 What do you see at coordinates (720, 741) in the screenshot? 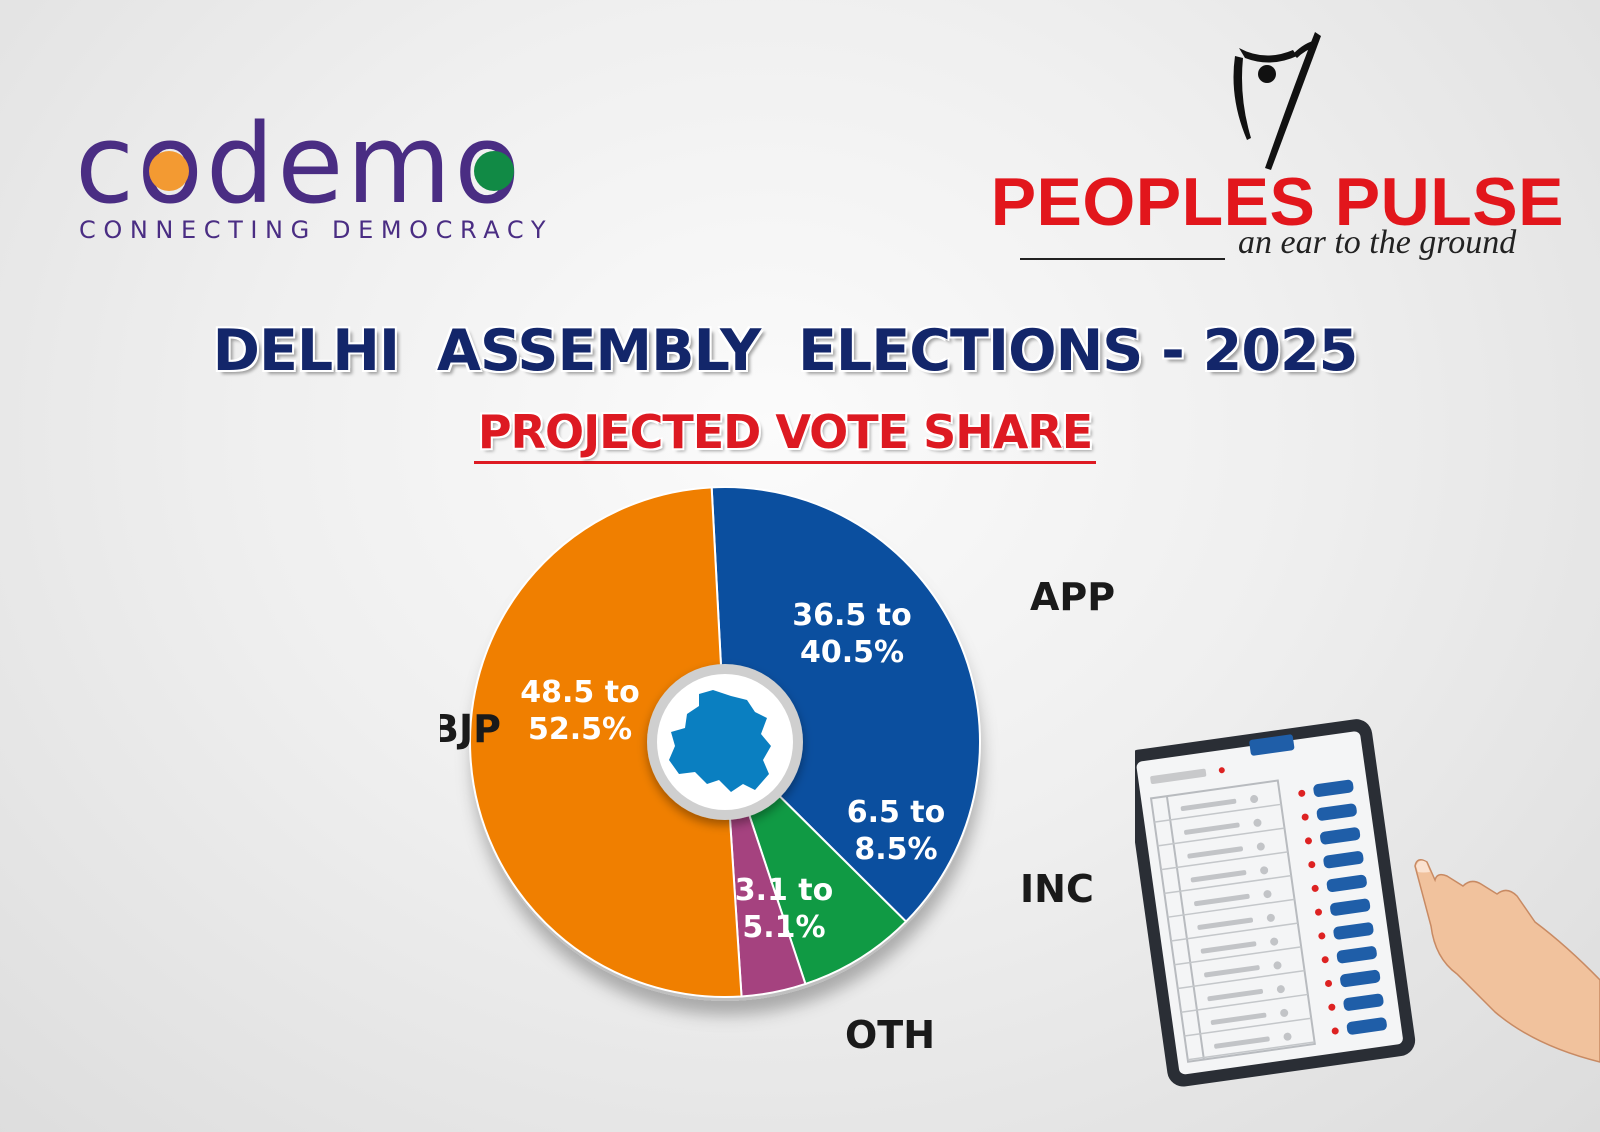
I see `delhi-map-icon` at bounding box center [720, 741].